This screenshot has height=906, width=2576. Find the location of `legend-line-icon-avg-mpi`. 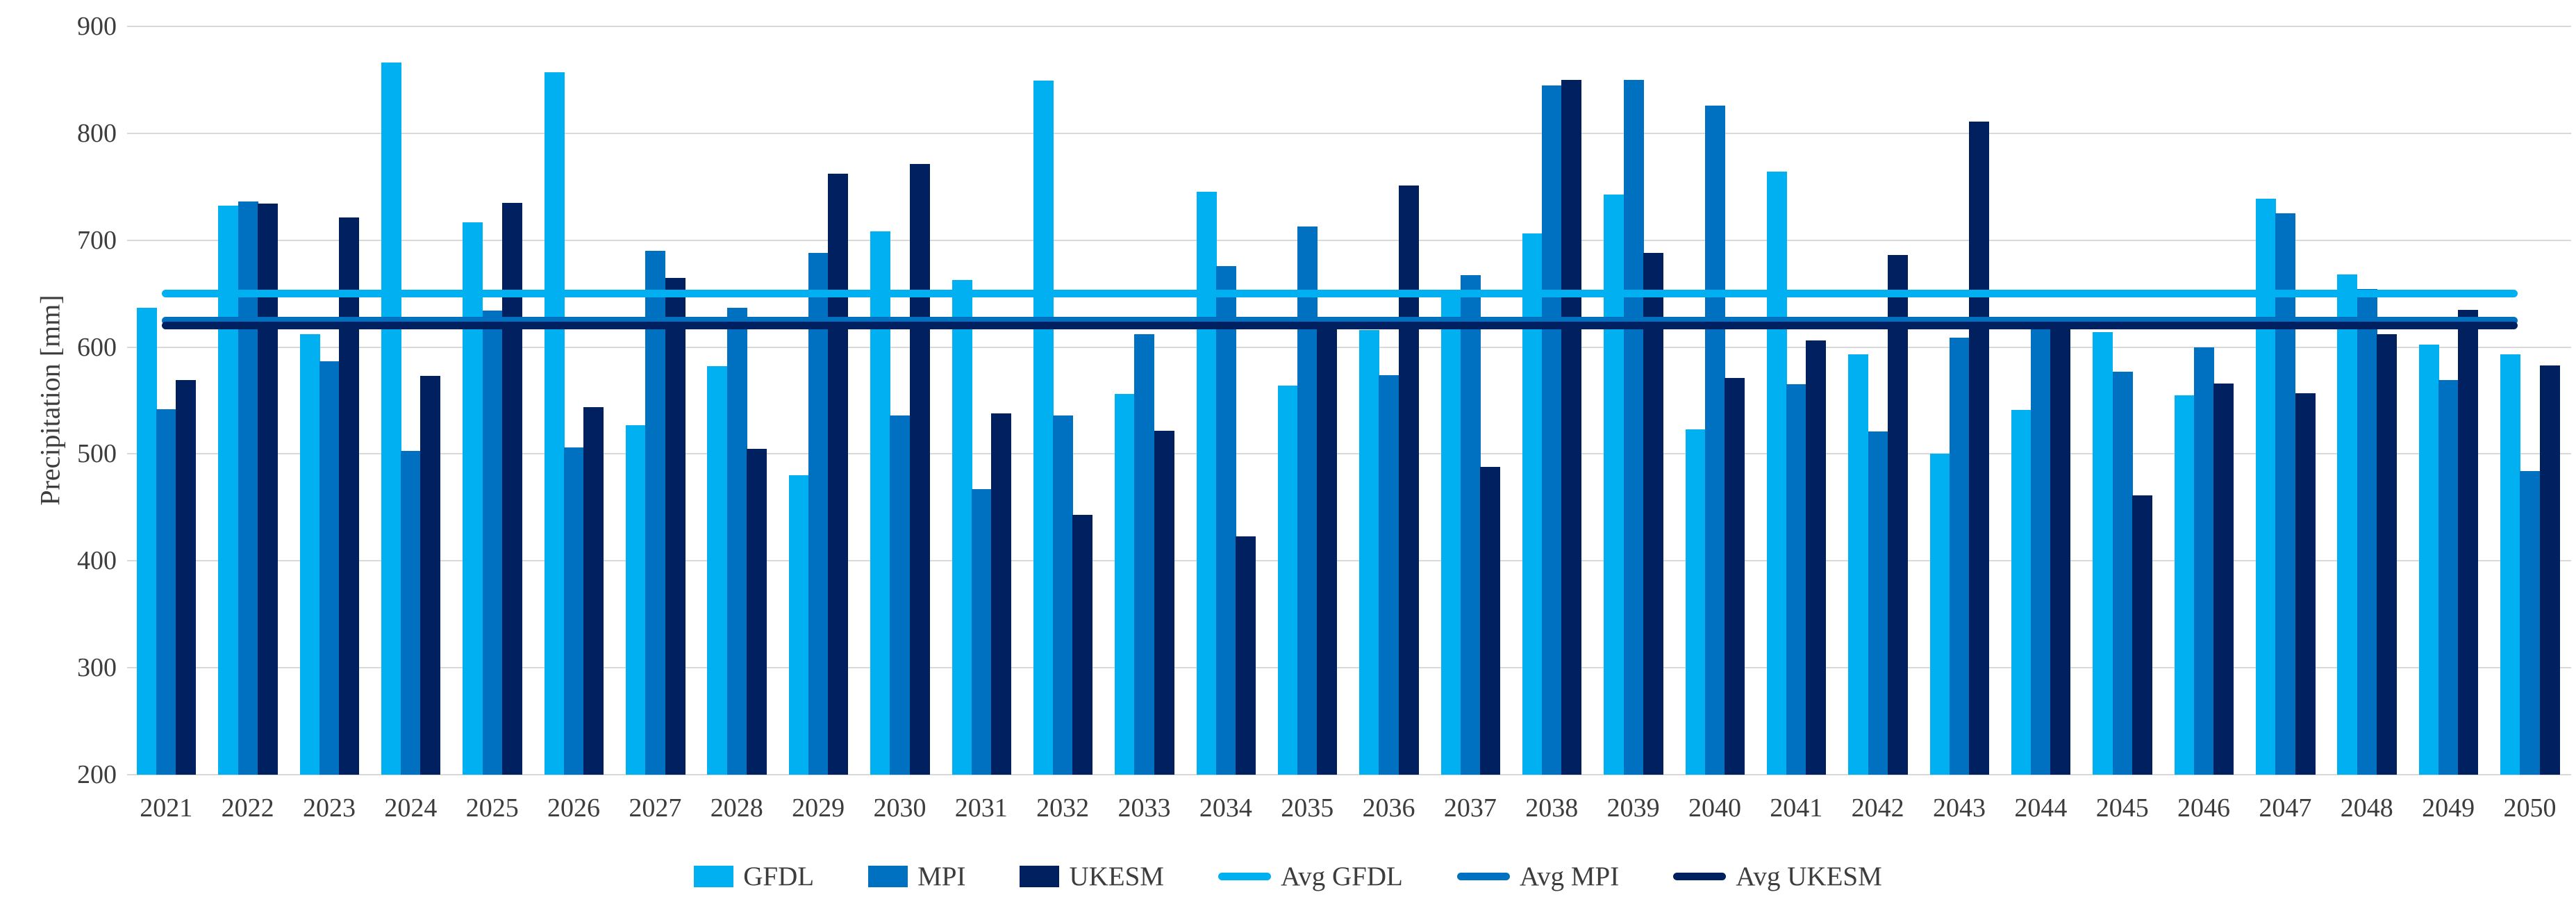

legend-line-icon-avg-mpi is located at coordinates (1483, 876).